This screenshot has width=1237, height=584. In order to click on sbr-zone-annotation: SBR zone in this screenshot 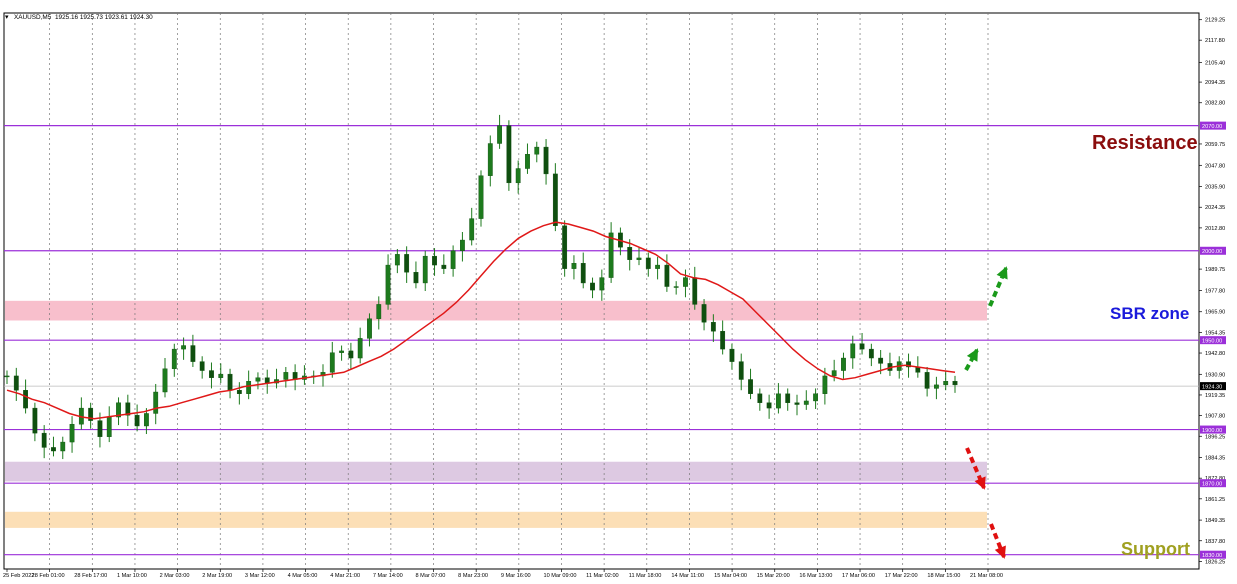, I will do `click(1149, 313)`.